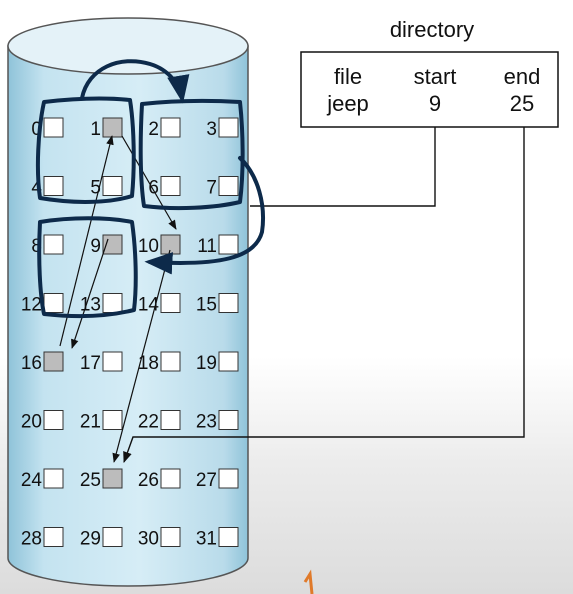 The height and width of the screenshot is (594, 573). I want to click on block-28: 28, so click(42, 538).